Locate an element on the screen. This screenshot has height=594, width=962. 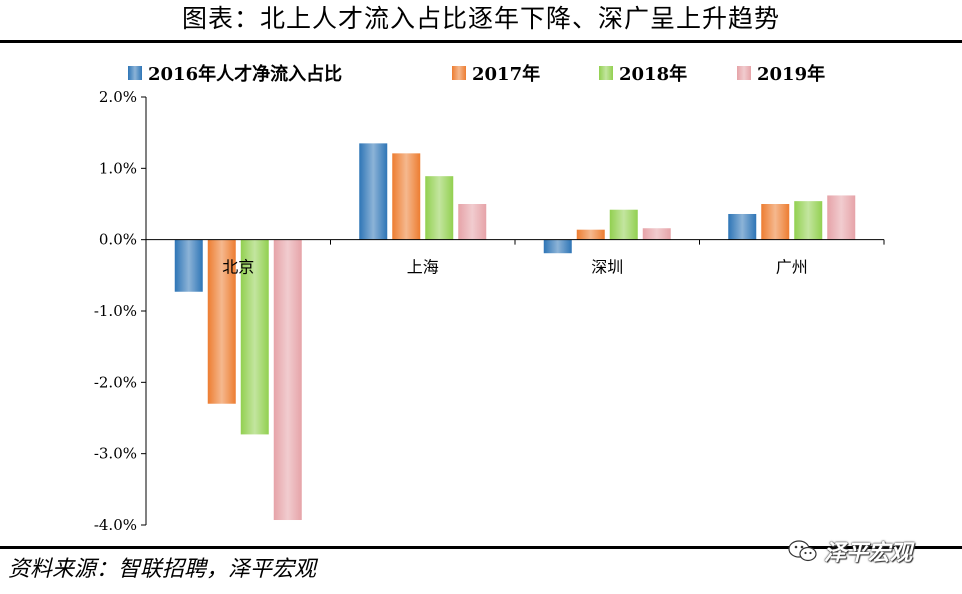
legend: 2016年人才净流入占比 2017年 2018年 2019年 is located at coordinates (476, 74).